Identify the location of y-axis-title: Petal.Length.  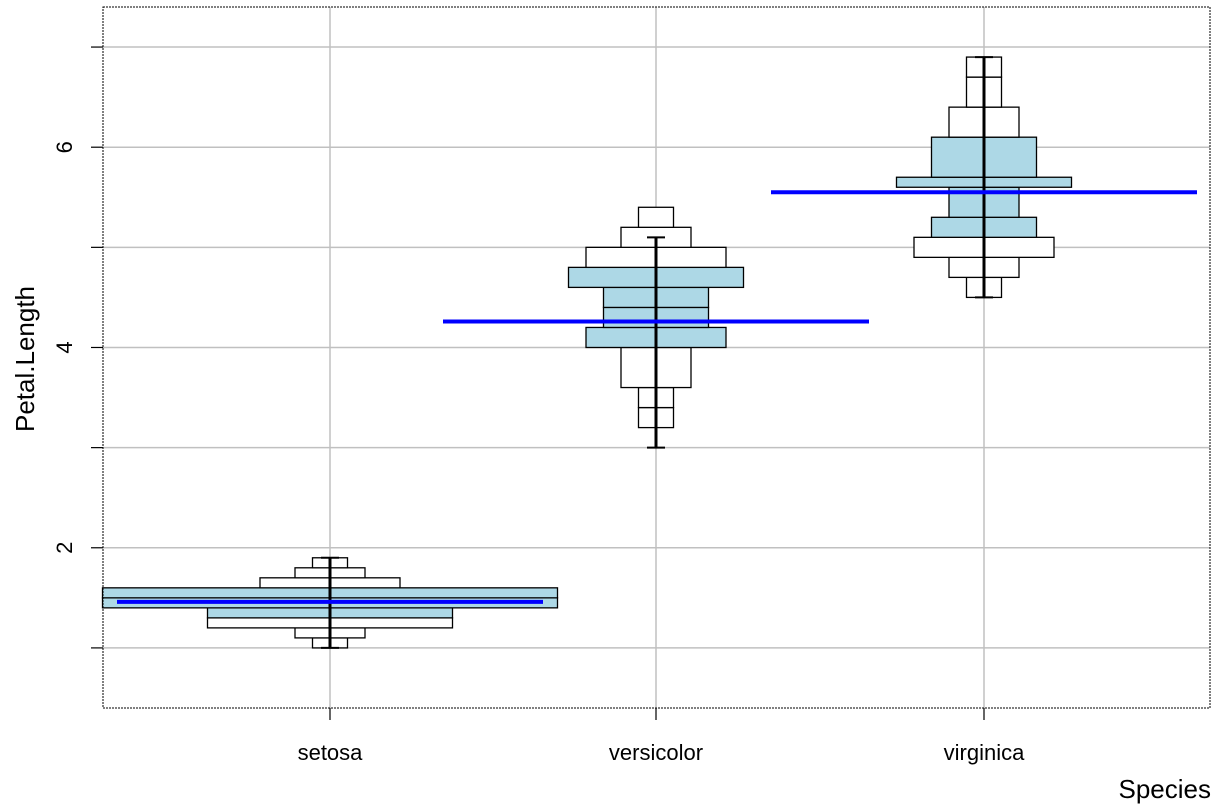
(25, 359).